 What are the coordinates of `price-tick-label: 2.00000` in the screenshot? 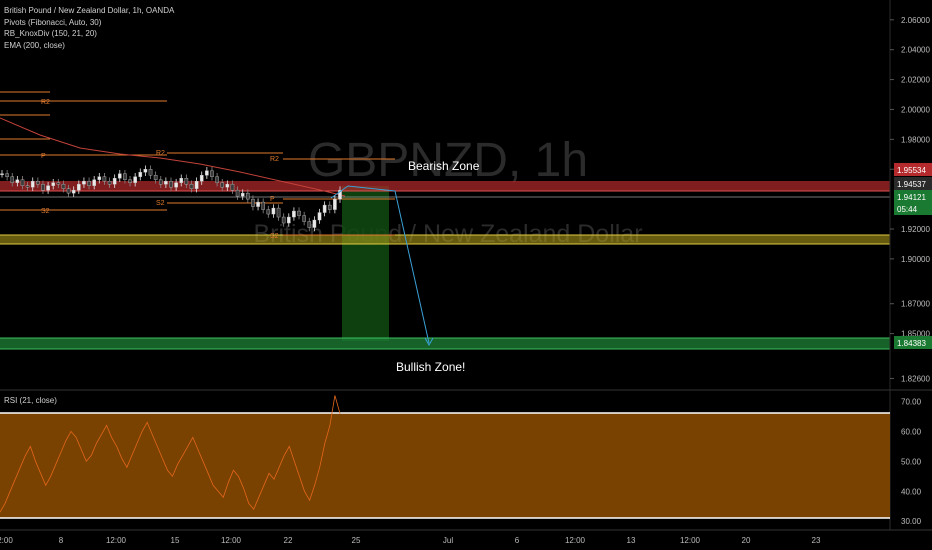 It's located at (915, 109).